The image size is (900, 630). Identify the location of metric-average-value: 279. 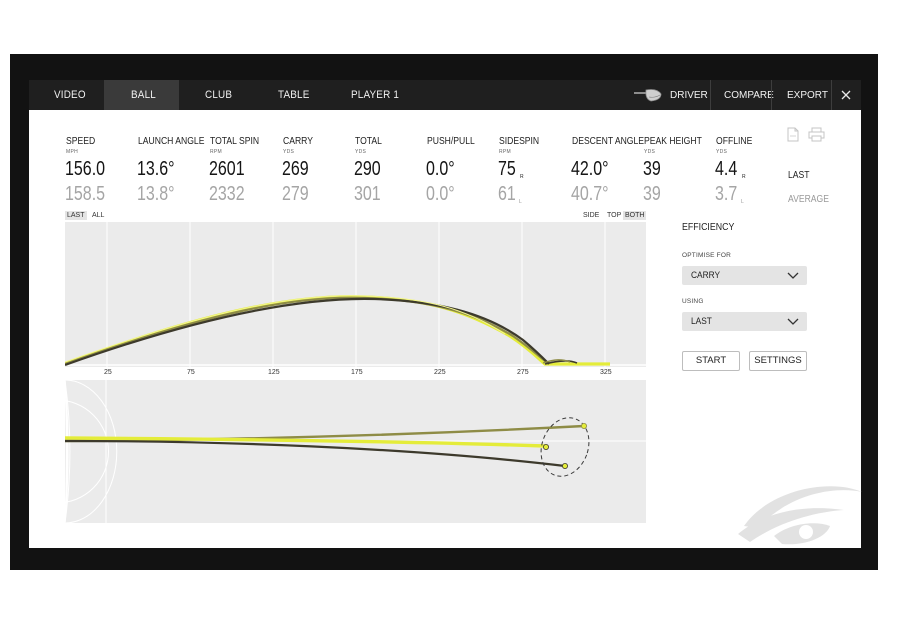
(295, 194).